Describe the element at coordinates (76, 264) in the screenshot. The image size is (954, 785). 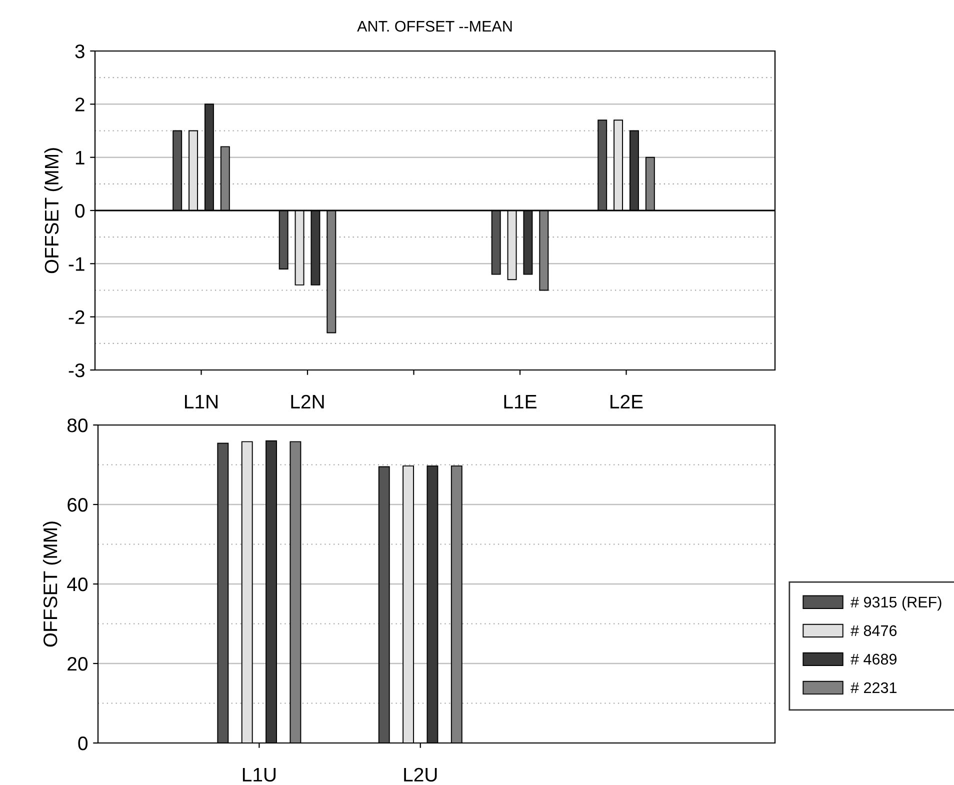
I see `y-tick-label: -1` at that location.